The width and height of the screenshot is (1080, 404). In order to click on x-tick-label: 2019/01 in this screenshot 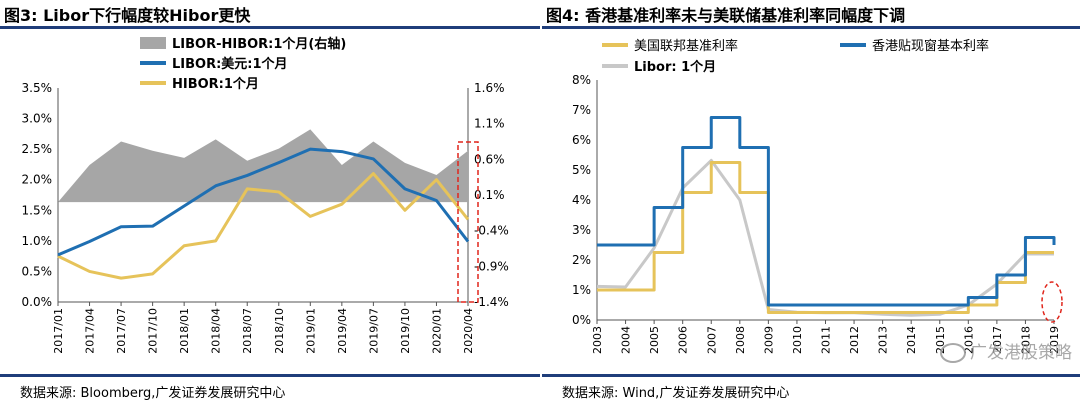, I will do `click(310, 331)`.